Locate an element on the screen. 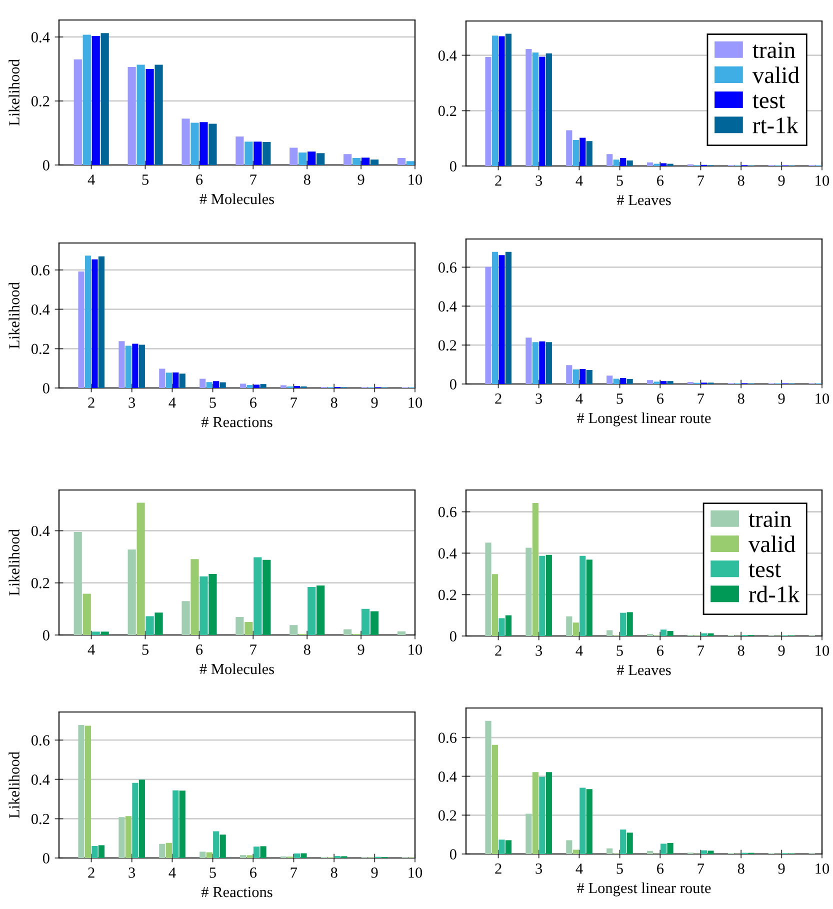 This screenshot has width=833, height=909. x-axis-title: # Leaves is located at coordinates (643, 200).